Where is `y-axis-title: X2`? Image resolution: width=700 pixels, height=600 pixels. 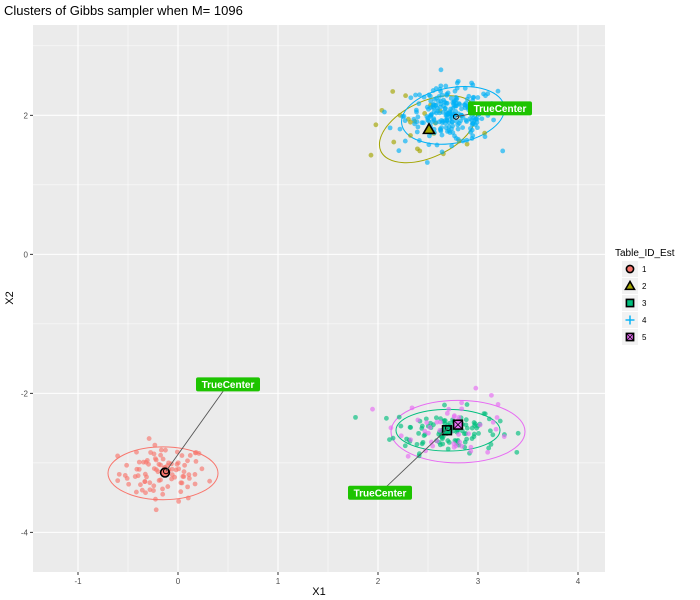 y-axis-title: X2 is located at coordinates (10, 297).